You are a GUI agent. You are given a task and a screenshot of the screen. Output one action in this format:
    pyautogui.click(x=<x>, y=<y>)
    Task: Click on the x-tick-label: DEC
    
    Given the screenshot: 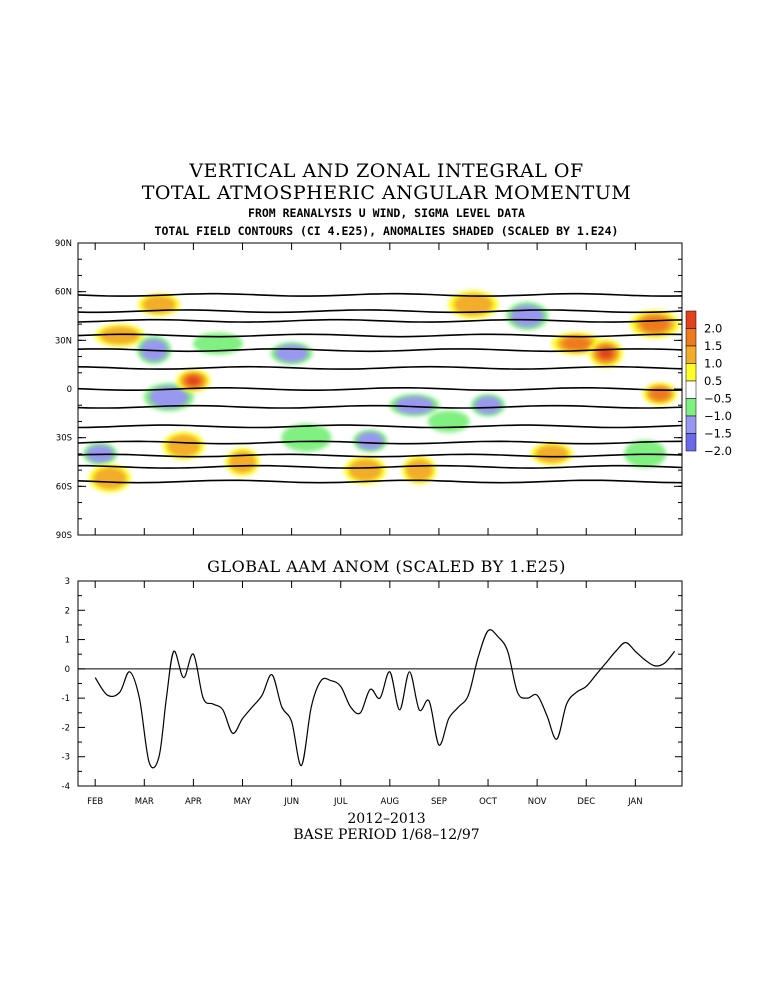 What is the action you would take?
    pyautogui.click(x=586, y=802)
    